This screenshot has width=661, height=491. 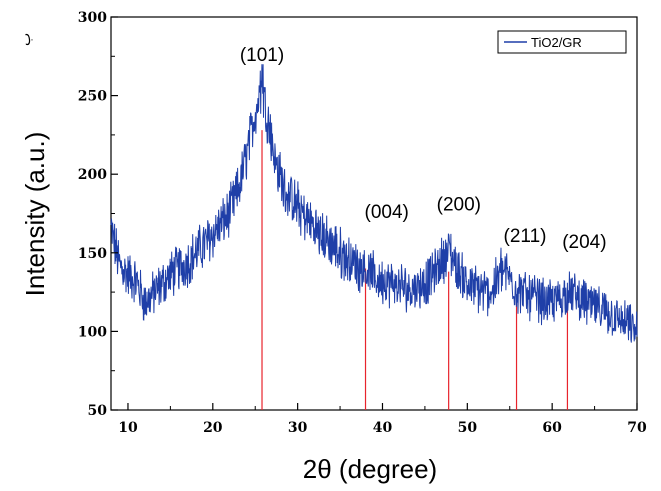 I want to click on peak-label: (204), so click(x=584, y=242).